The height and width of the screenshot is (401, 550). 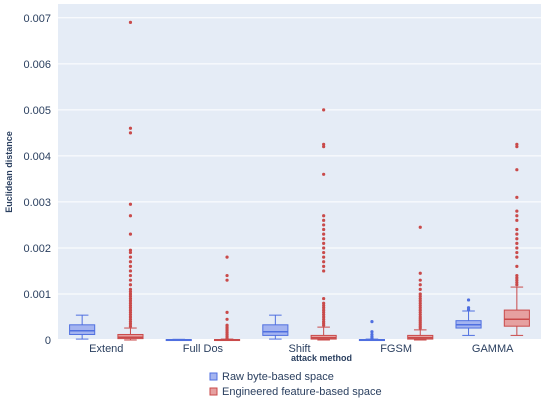 What do you see at coordinates (37, 111) in the screenshot?
I see `y-tick-label: 0.005` at bounding box center [37, 111].